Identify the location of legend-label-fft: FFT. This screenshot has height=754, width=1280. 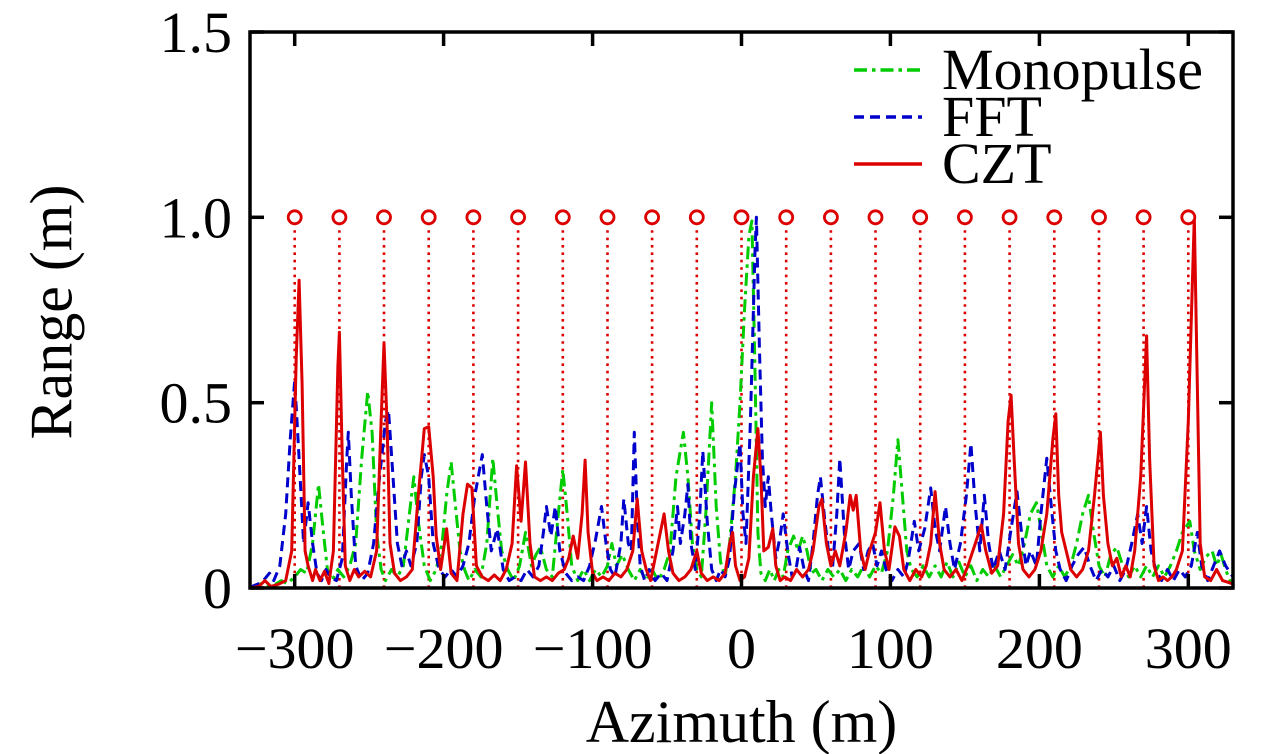
(992, 116).